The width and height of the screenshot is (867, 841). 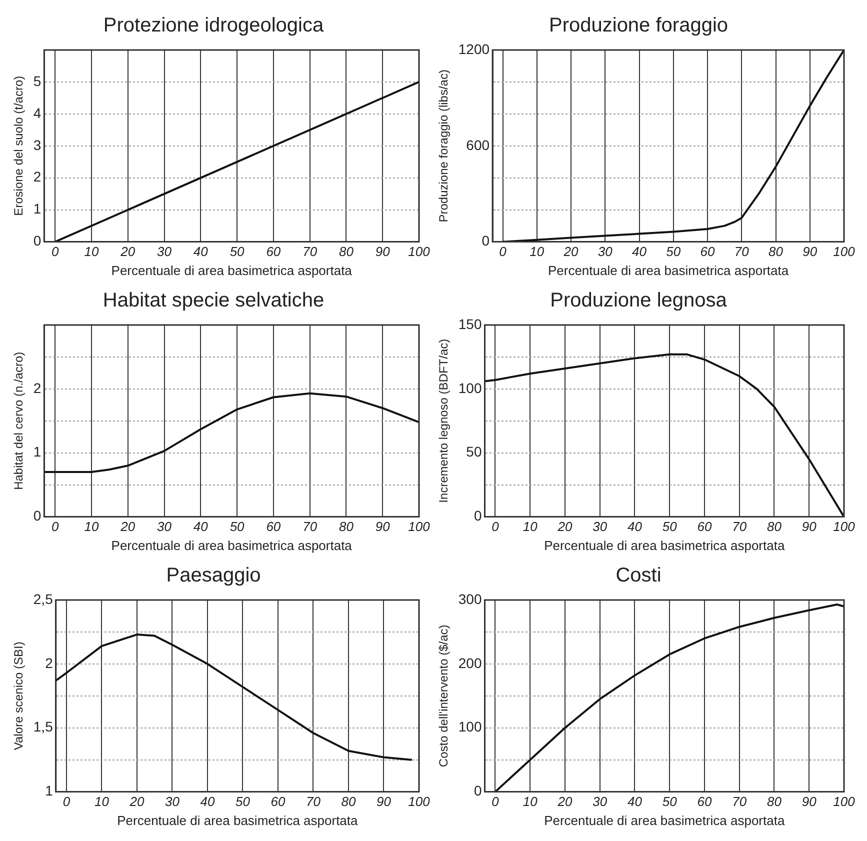 What do you see at coordinates (19, 421) in the screenshot?
I see `y-axis-title: Habitat del cervo (n./acro)` at bounding box center [19, 421].